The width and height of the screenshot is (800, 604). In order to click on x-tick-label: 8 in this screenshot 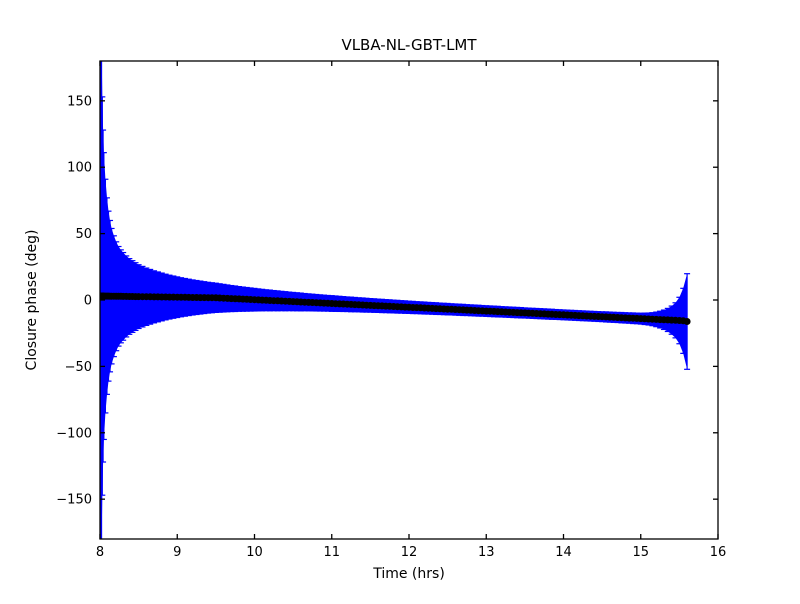, I will do `click(100, 552)`.